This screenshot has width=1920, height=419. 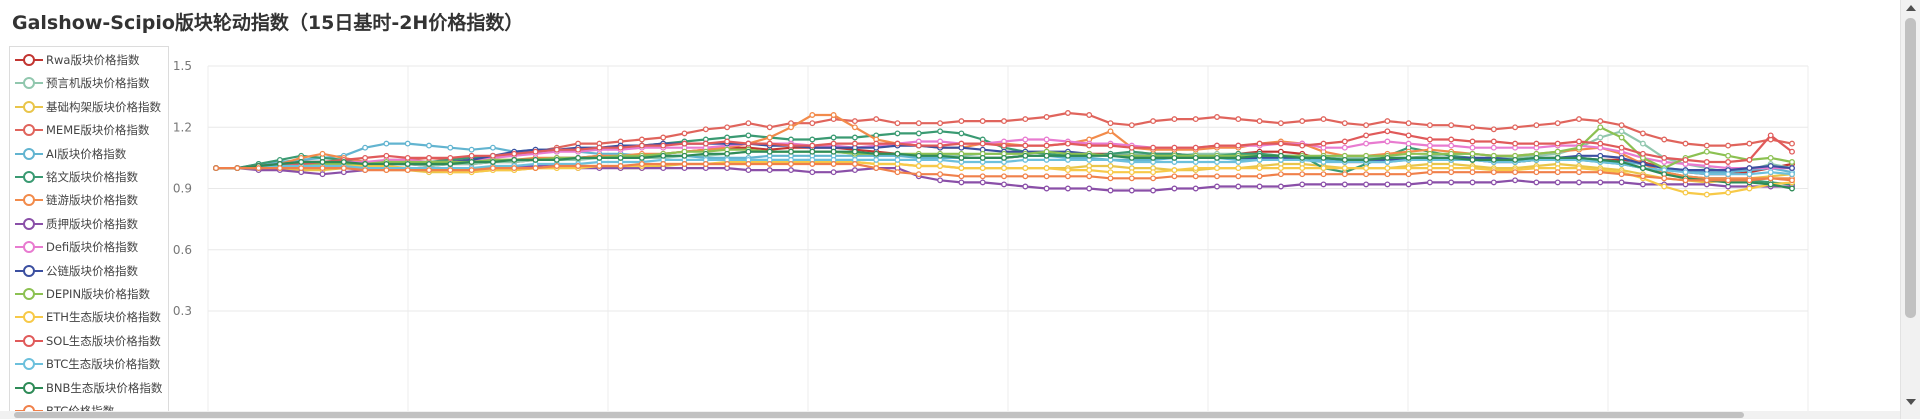 I want to click on legend-item: AI版块价格指数, so click(x=70, y=154).